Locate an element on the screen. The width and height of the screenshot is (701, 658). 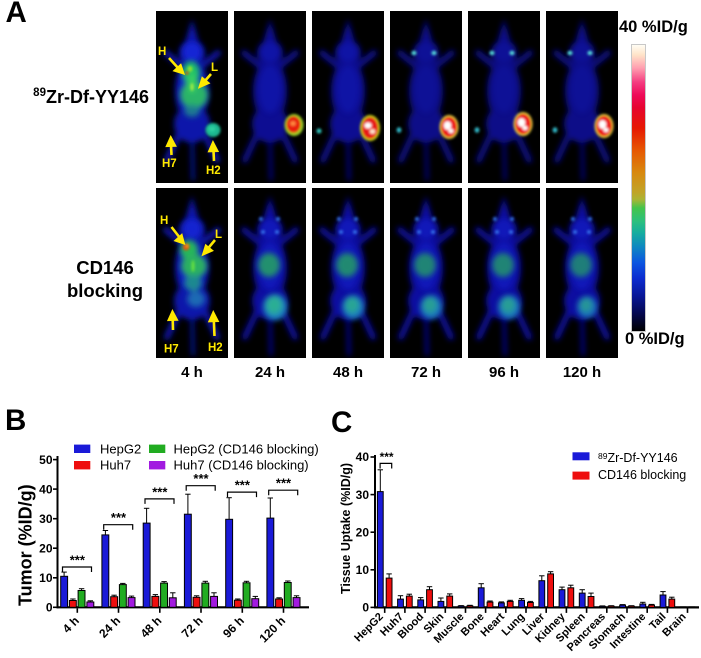
svg-text: 96 h is located at coordinates (233, 627).